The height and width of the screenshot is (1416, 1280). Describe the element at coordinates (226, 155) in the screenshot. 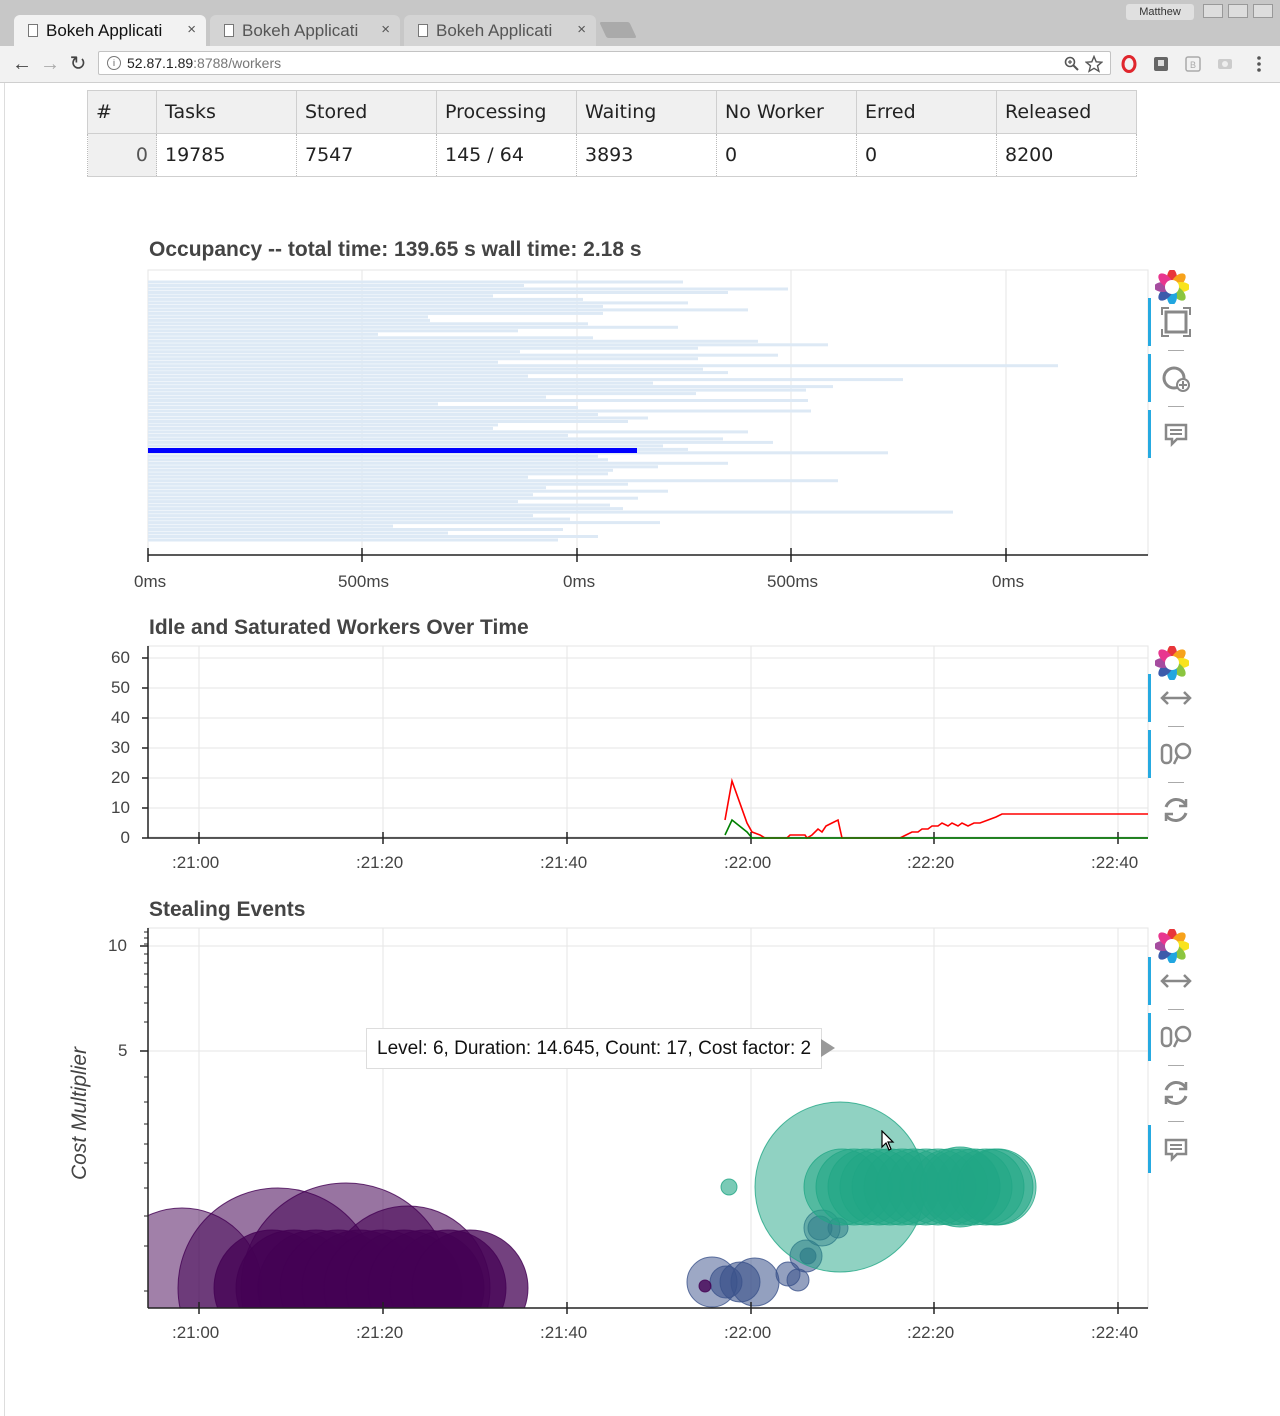

I see `table-cell: 19785` at that location.